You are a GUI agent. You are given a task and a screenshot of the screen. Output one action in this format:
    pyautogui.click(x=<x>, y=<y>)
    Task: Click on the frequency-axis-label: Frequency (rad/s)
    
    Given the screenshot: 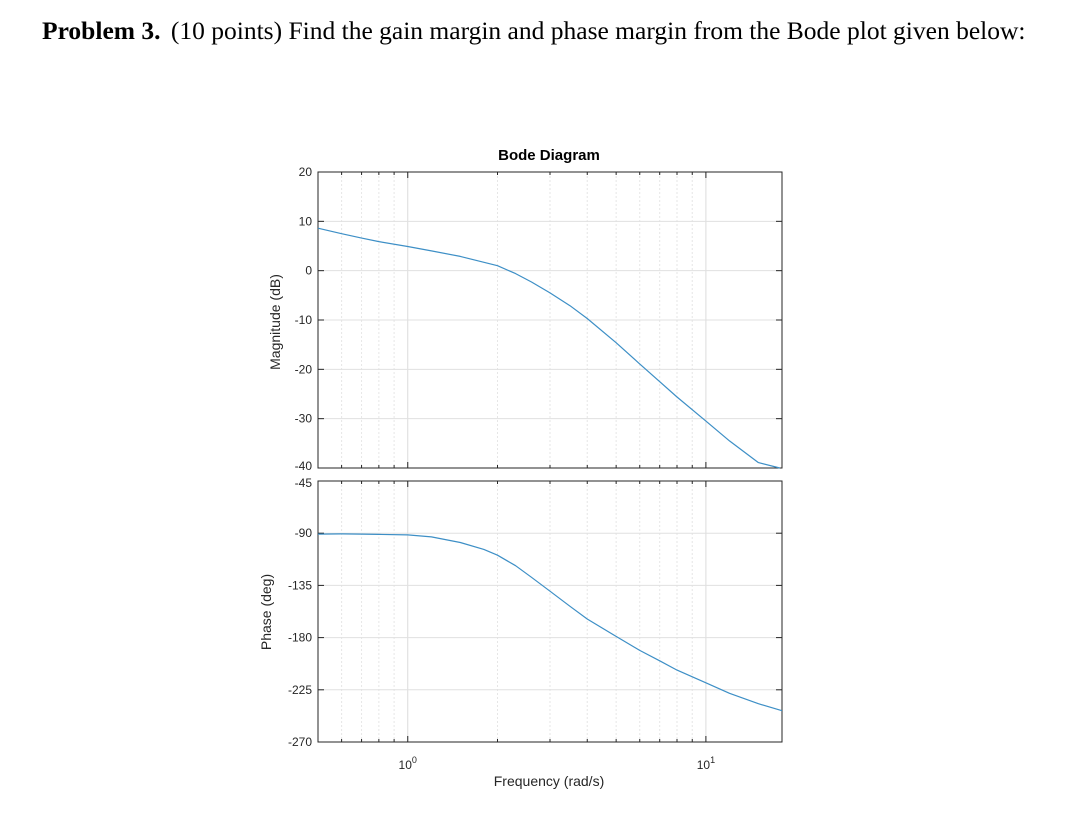 What is the action you would take?
    pyautogui.click(x=549, y=781)
    